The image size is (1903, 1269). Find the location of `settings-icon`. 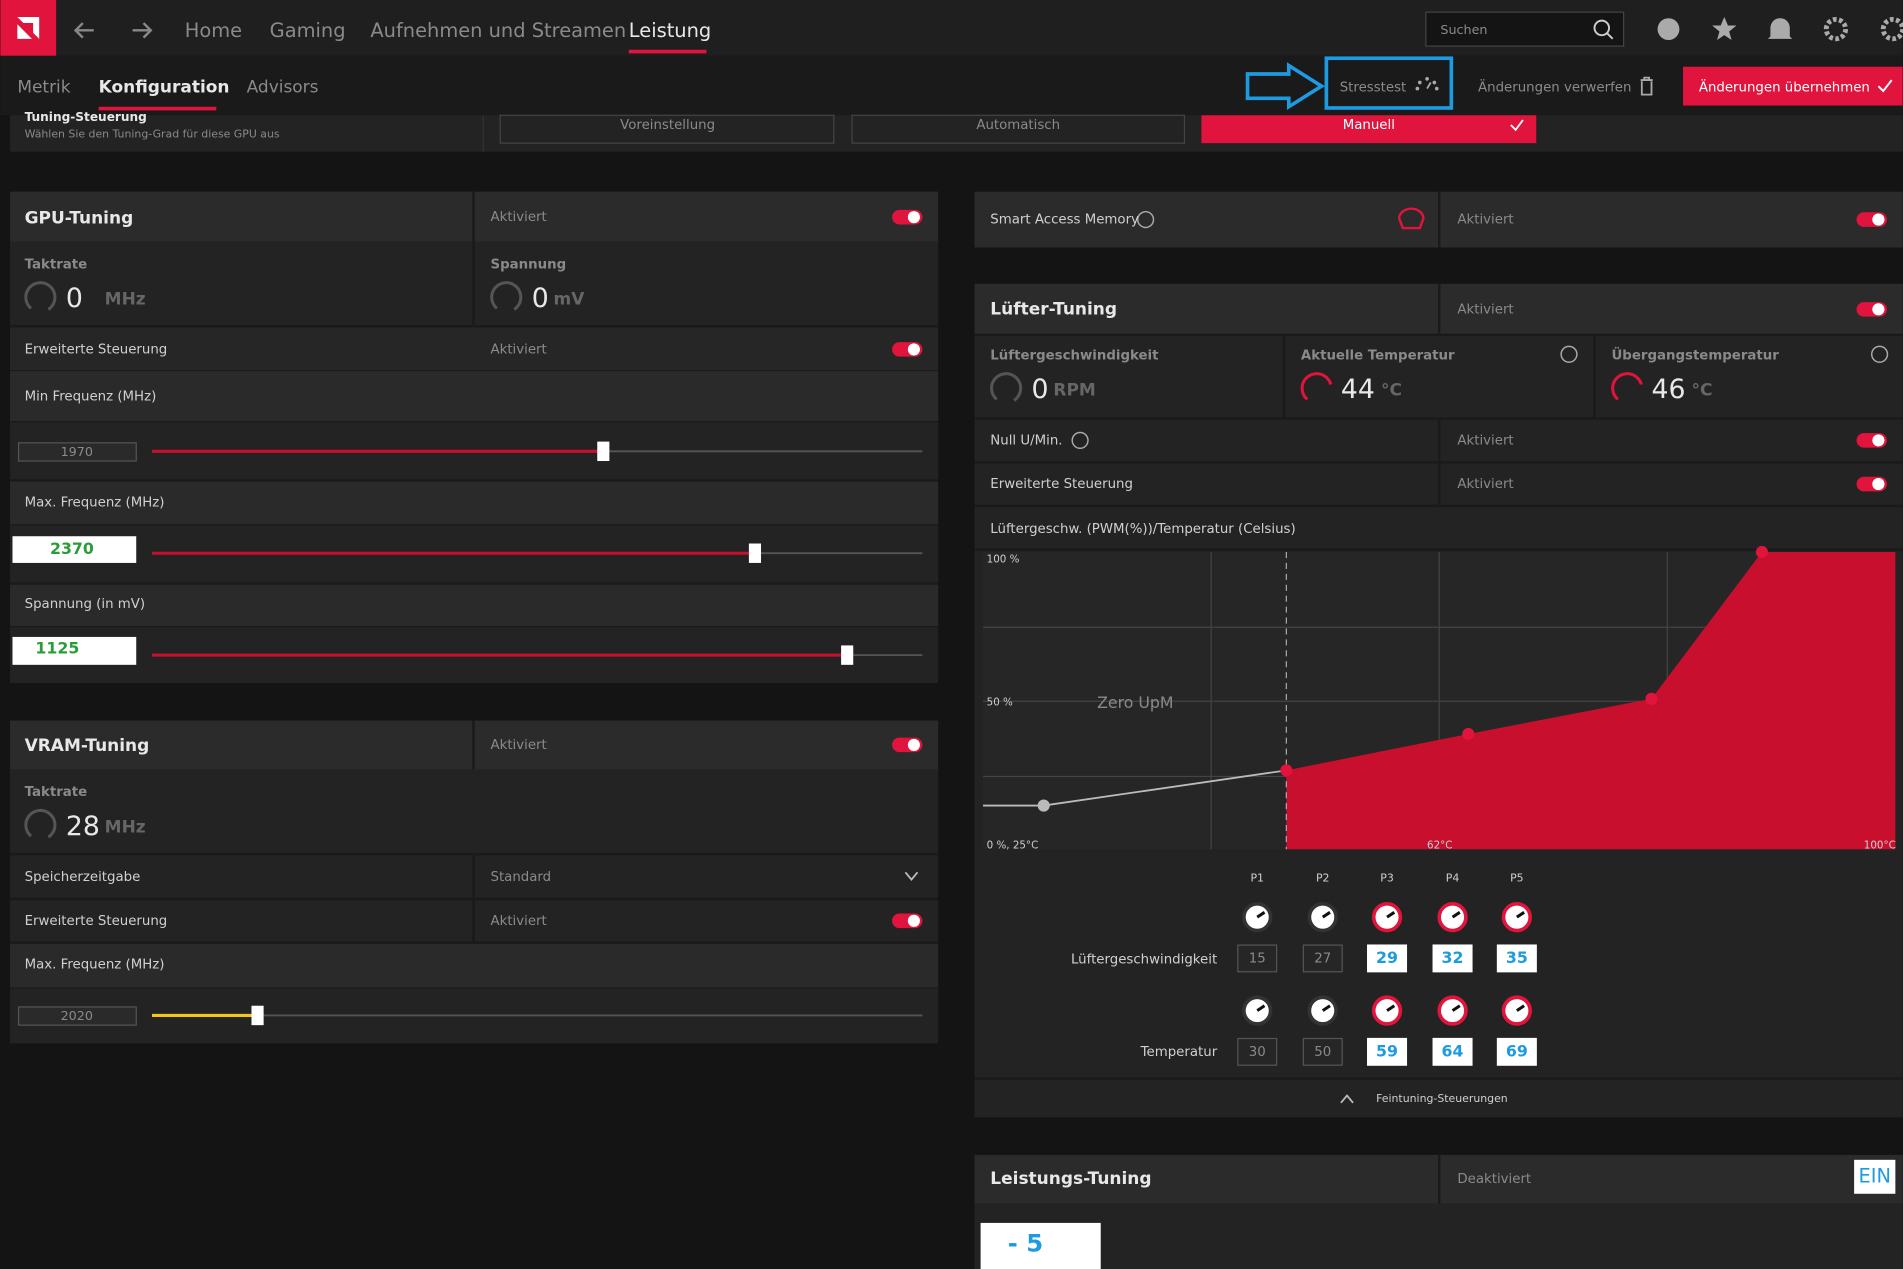

settings-icon is located at coordinates (1836, 29).